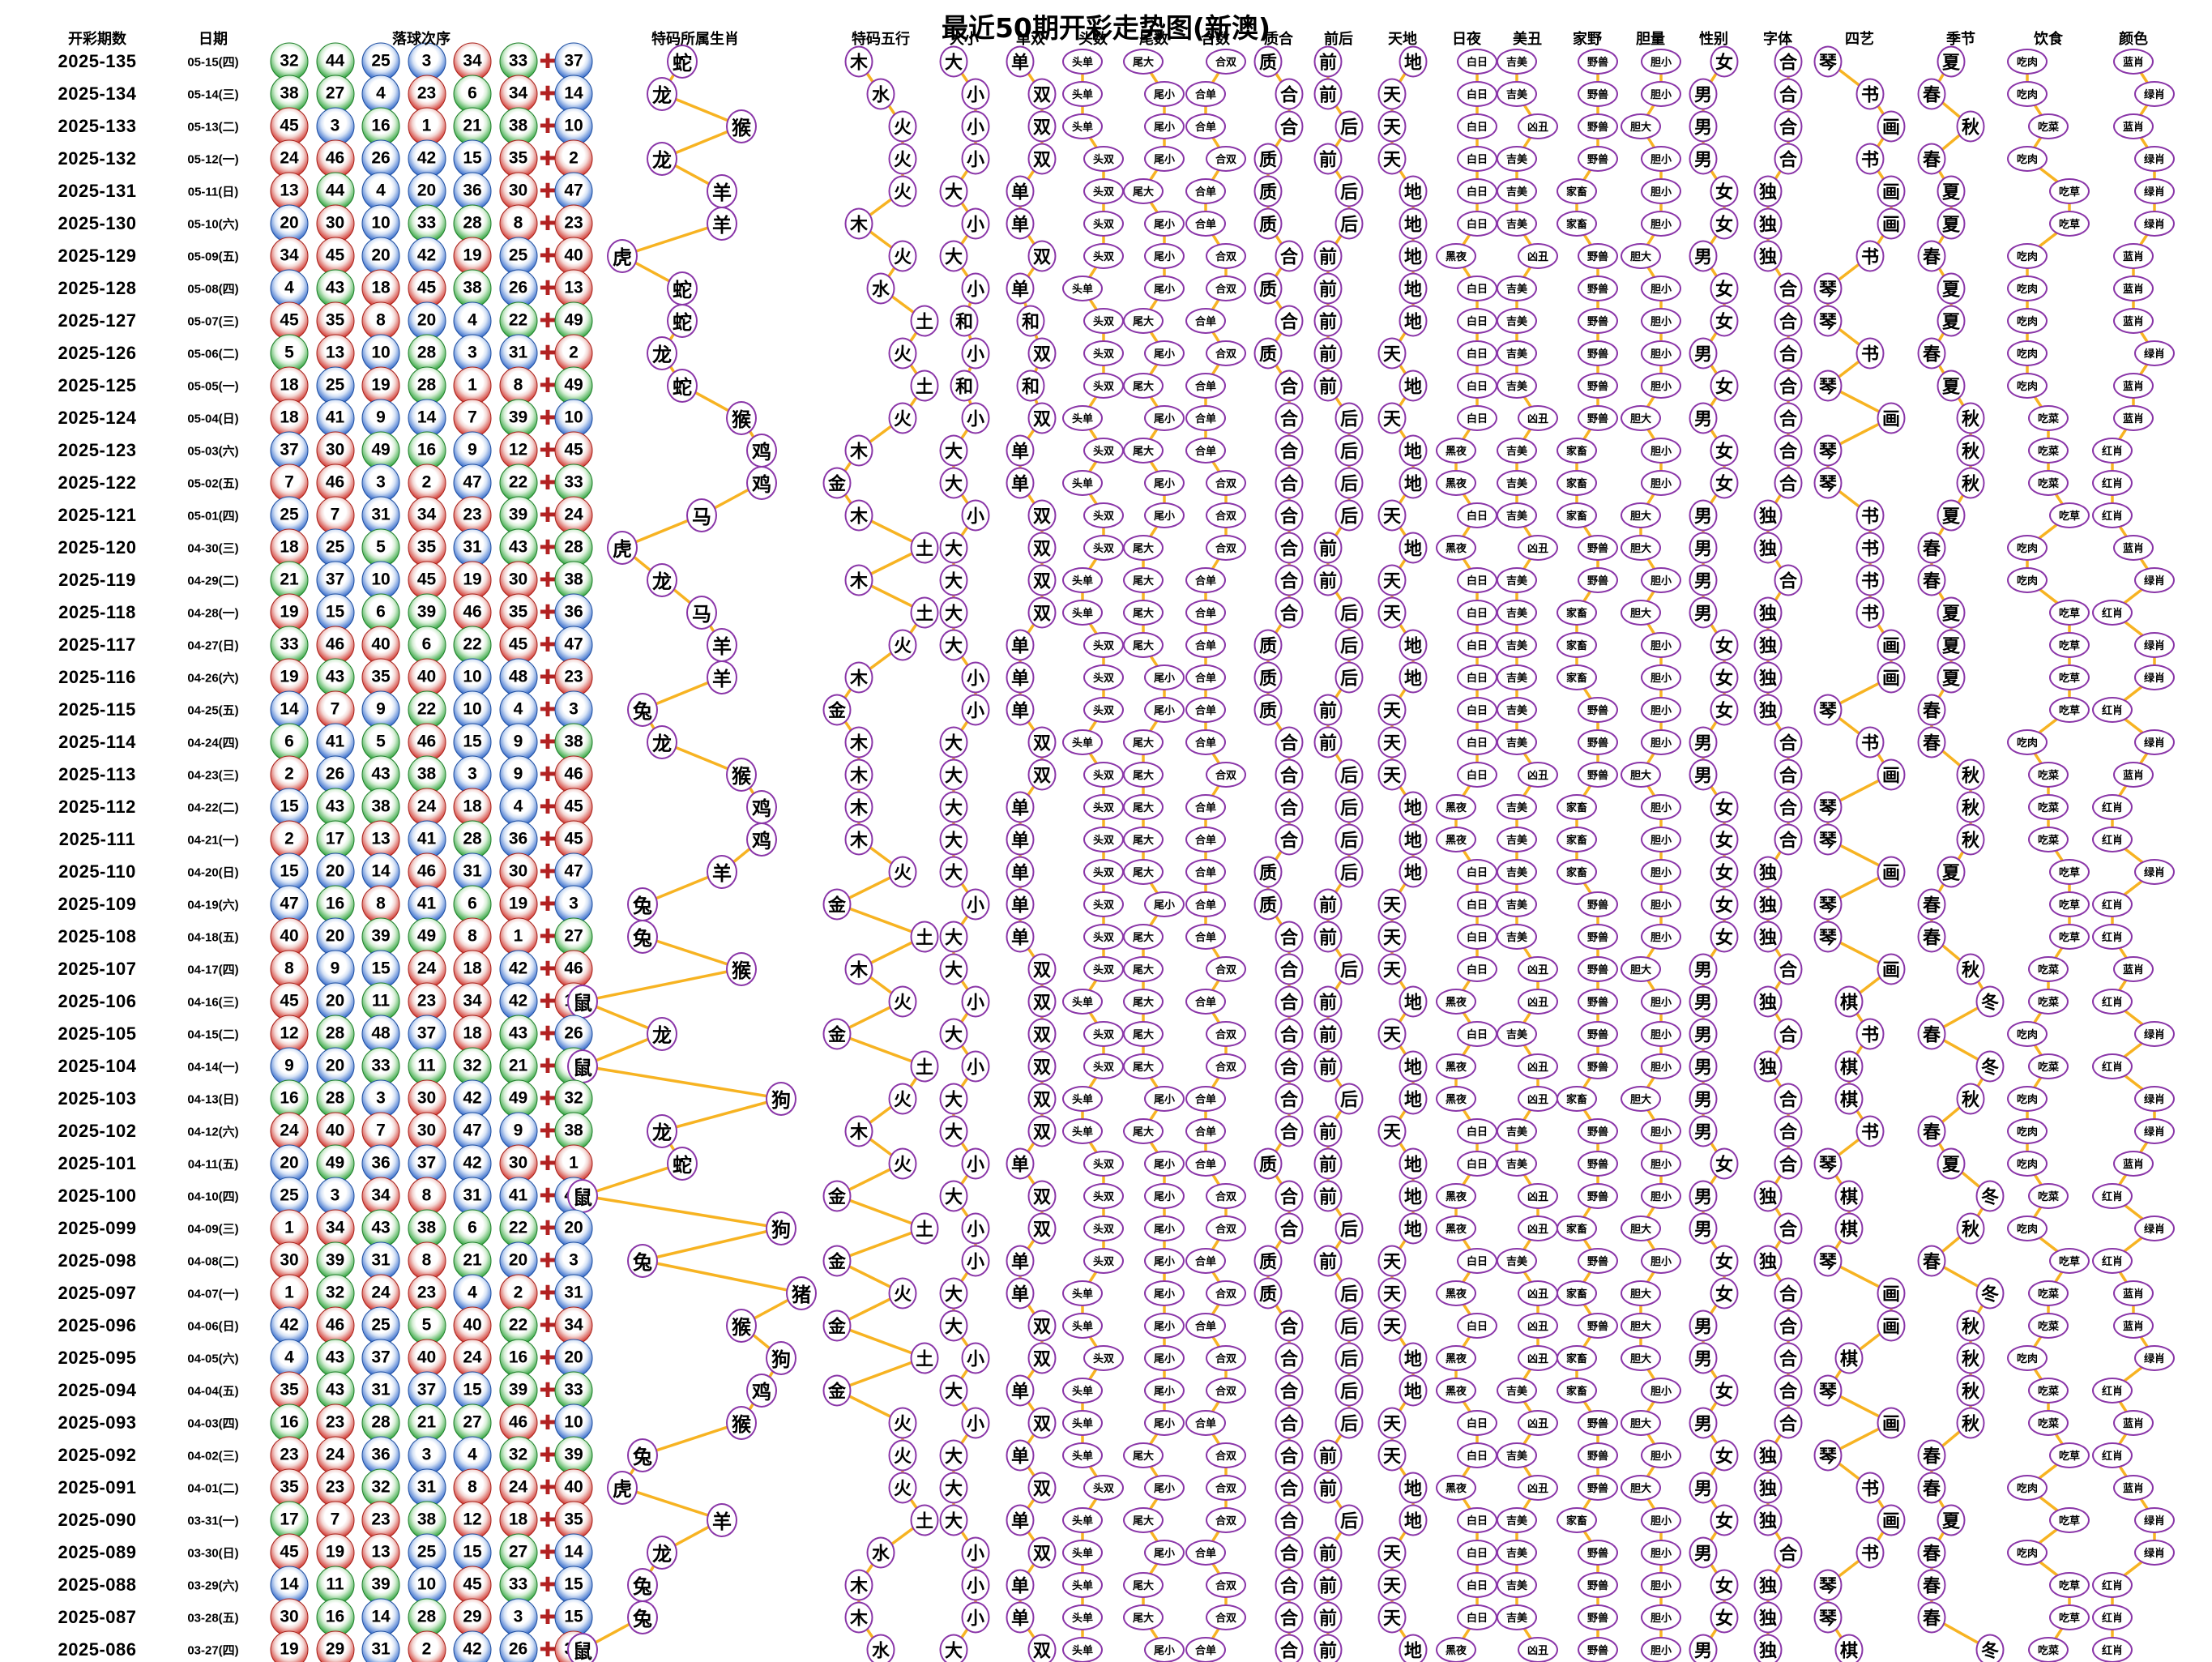 The image size is (2212, 1662). I want to click on date-cell: 04-11(五), so click(213, 1164).